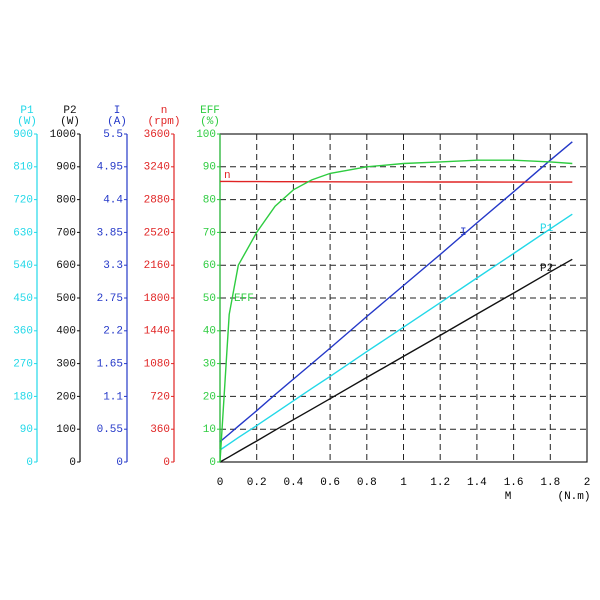  I want to click on y-tick-label: 450, so click(23, 299).